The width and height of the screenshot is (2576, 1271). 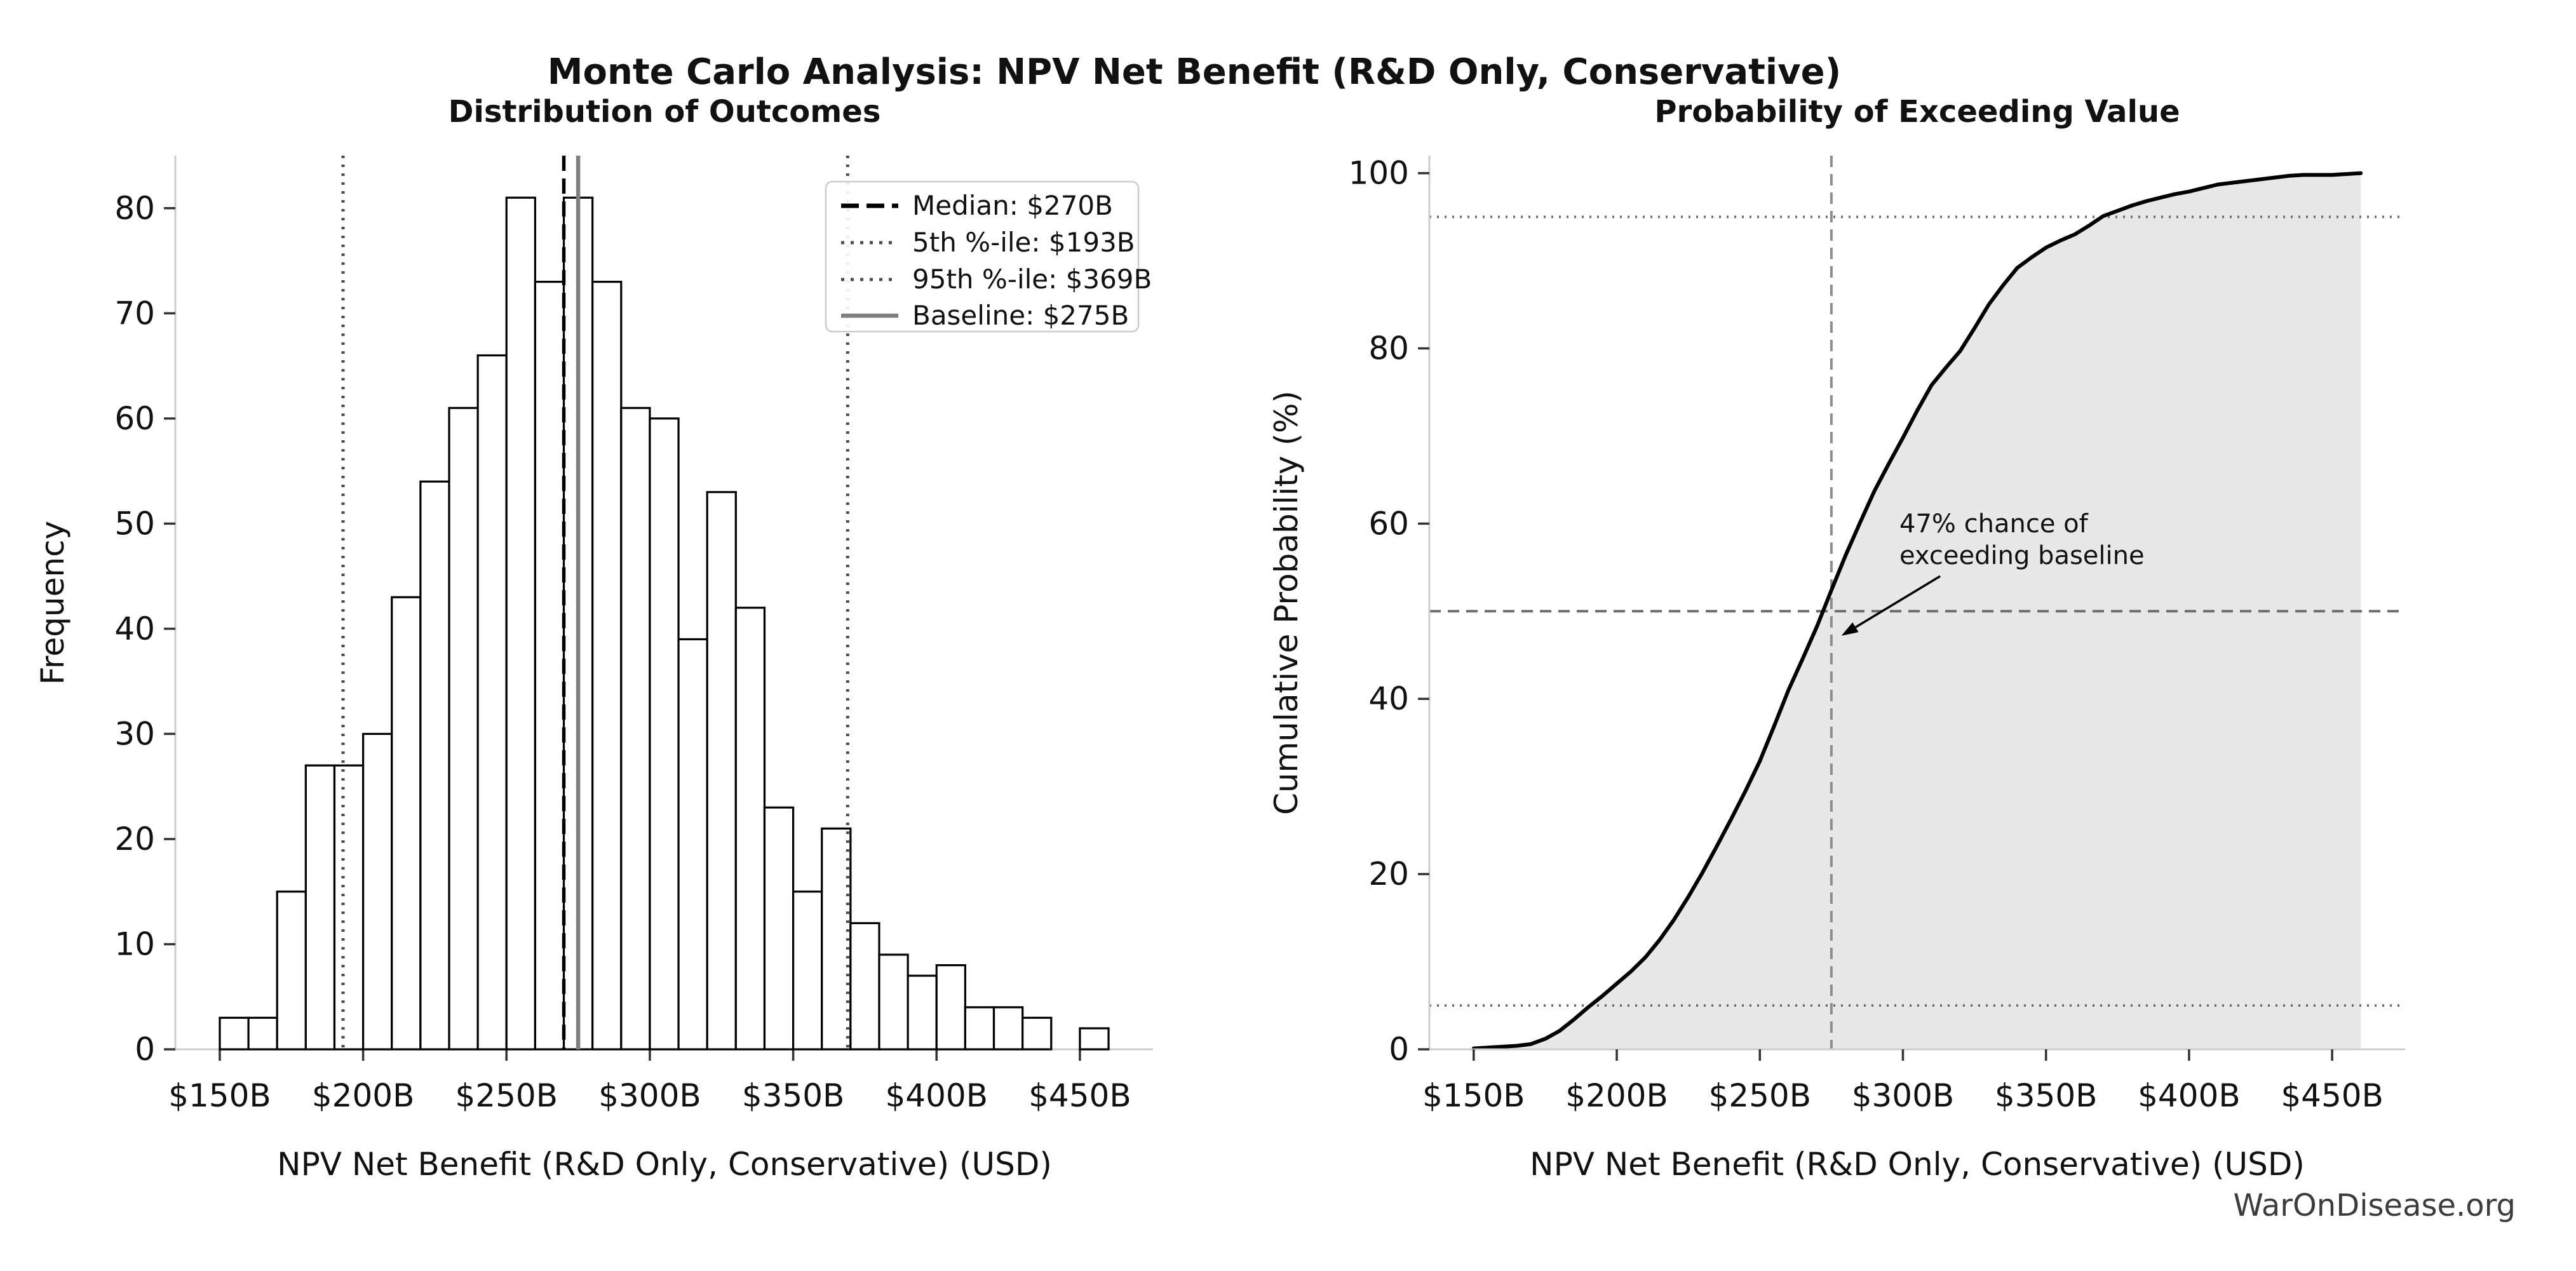 I want to click on annotation-arrow, so click(x=1891, y=605).